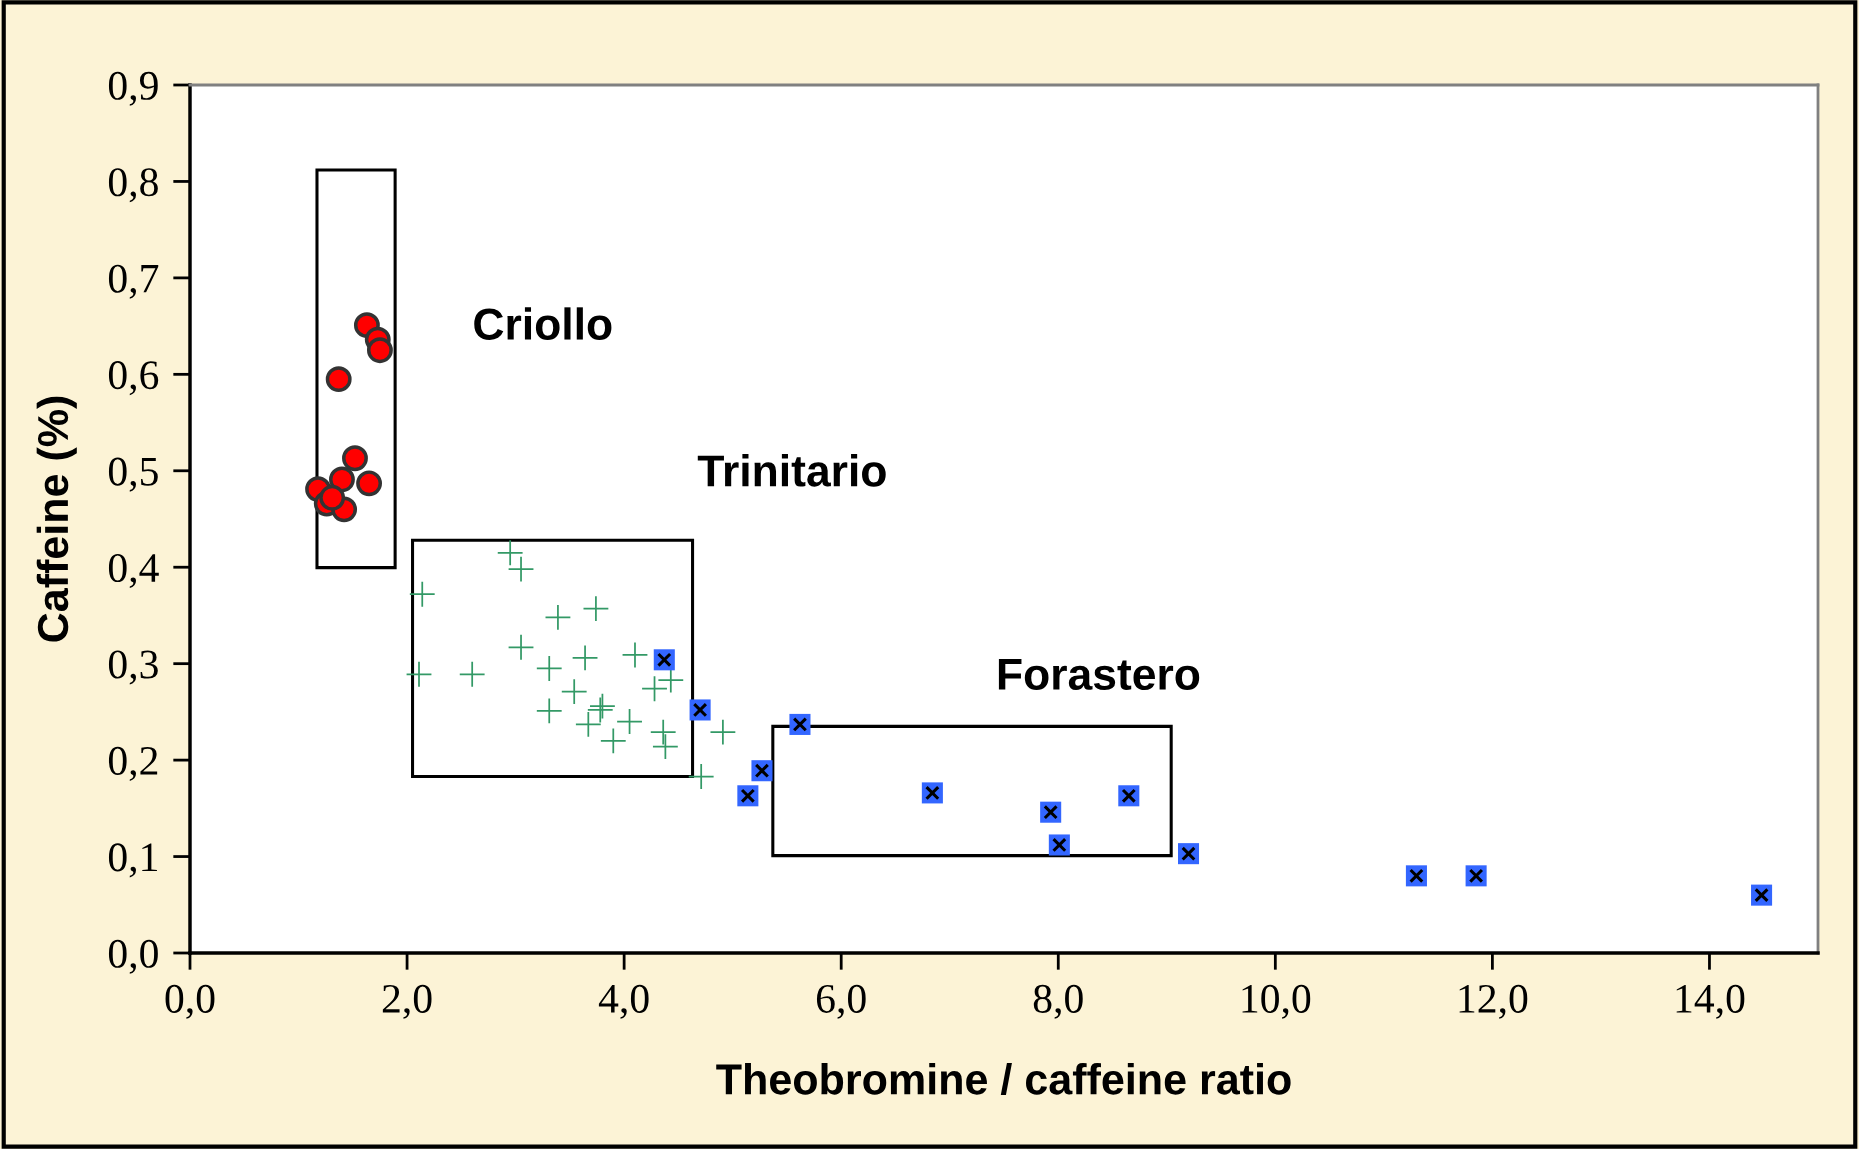 This screenshot has width=1859, height=1149. Describe the element at coordinates (623, 1001) in the screenshot. I see `x-tick-label: 4,0` at that location.